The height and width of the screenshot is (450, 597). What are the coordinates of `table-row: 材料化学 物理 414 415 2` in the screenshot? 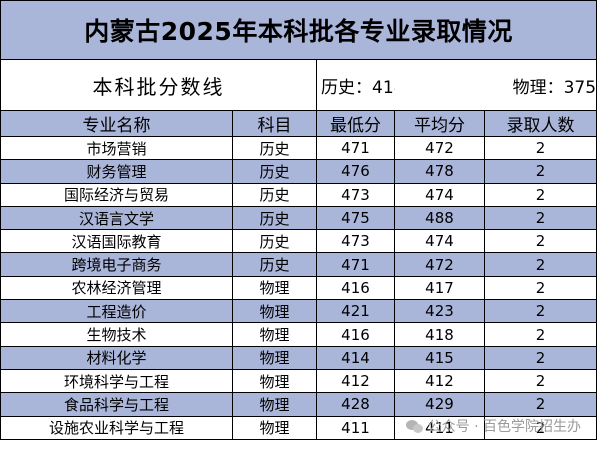 It's located at (298, 357).